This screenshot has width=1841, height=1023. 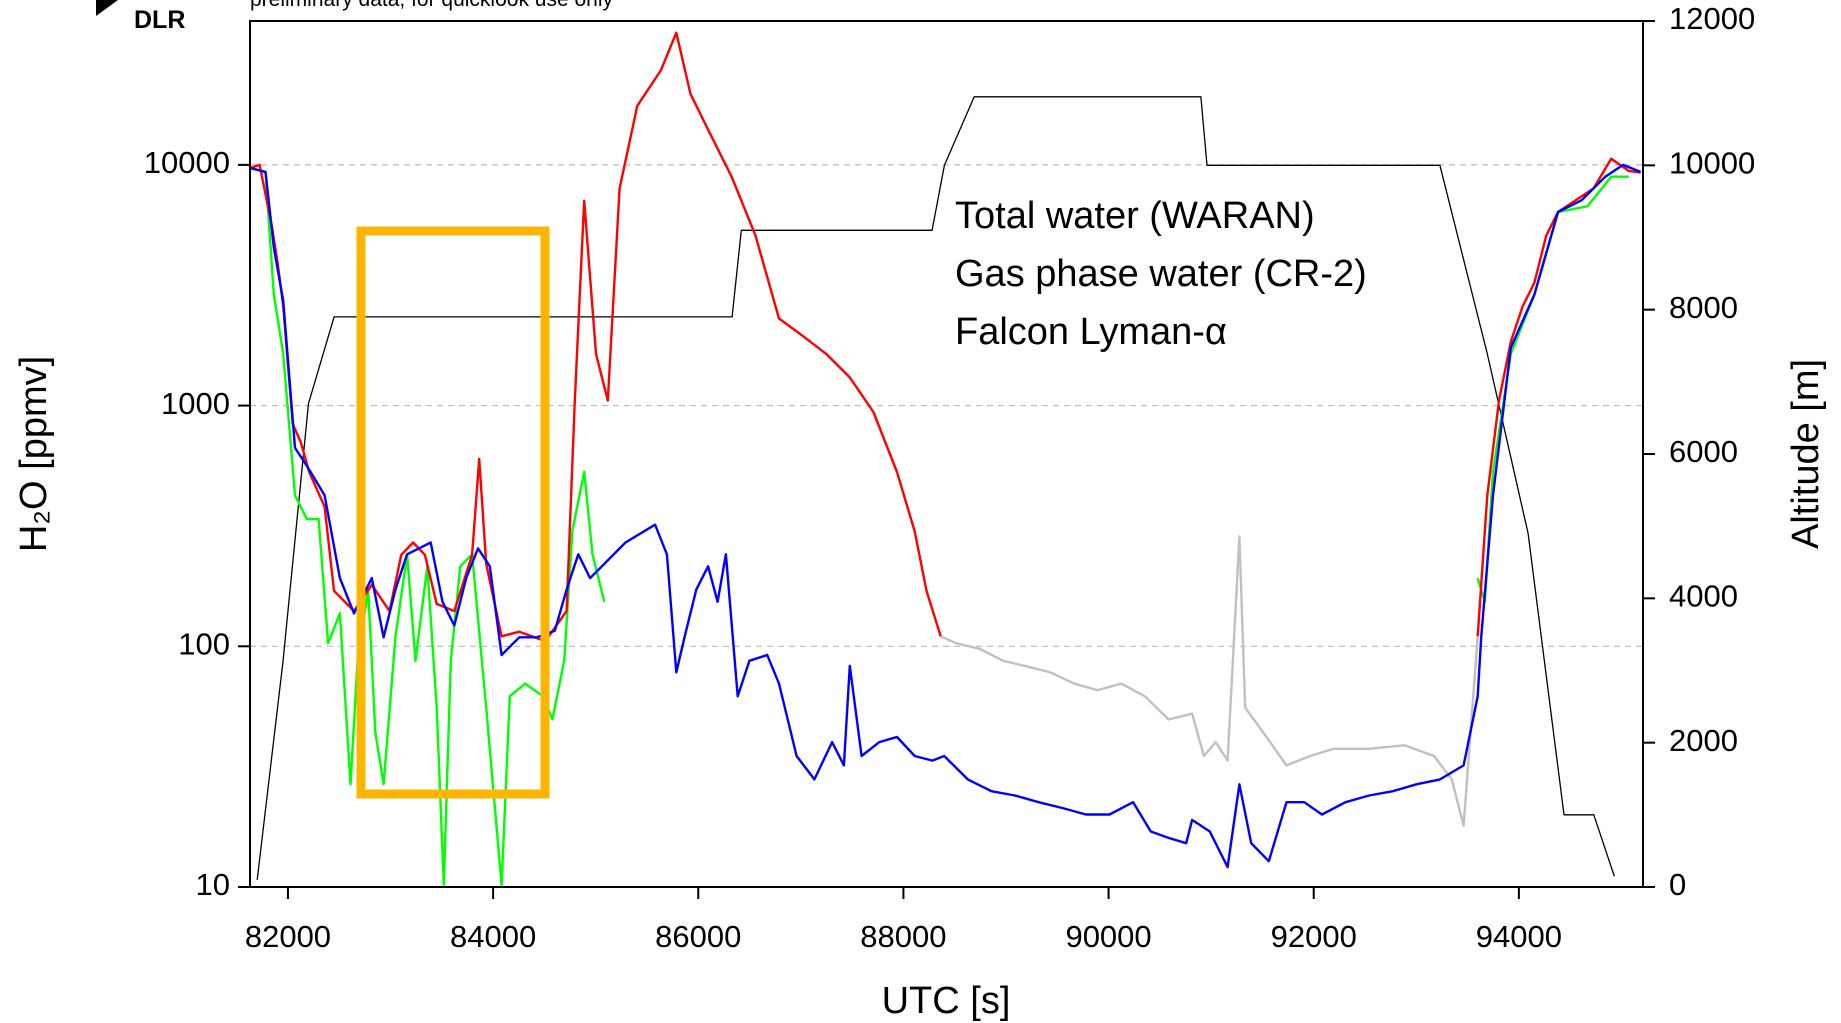 I want to click on x-tick-label: 92000, so click(x=1314, y=936).